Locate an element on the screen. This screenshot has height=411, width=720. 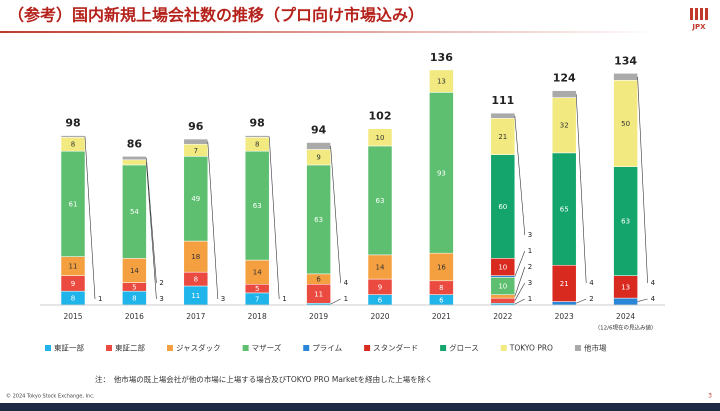
footer-bar is located at coordinates (360, 407).